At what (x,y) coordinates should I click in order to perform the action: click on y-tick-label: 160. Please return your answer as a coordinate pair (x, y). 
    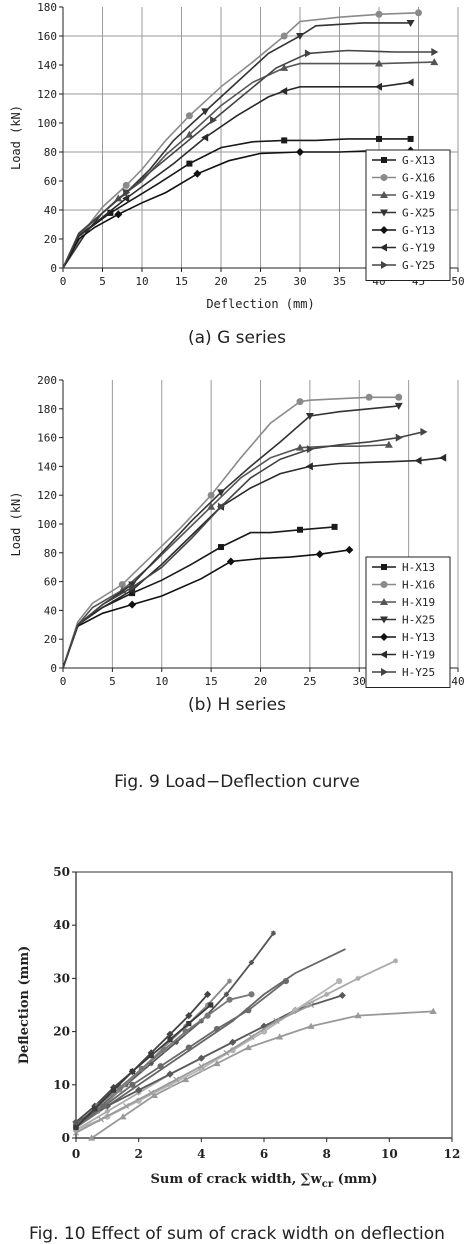
    Looking at the image, I should click on (47, 36).